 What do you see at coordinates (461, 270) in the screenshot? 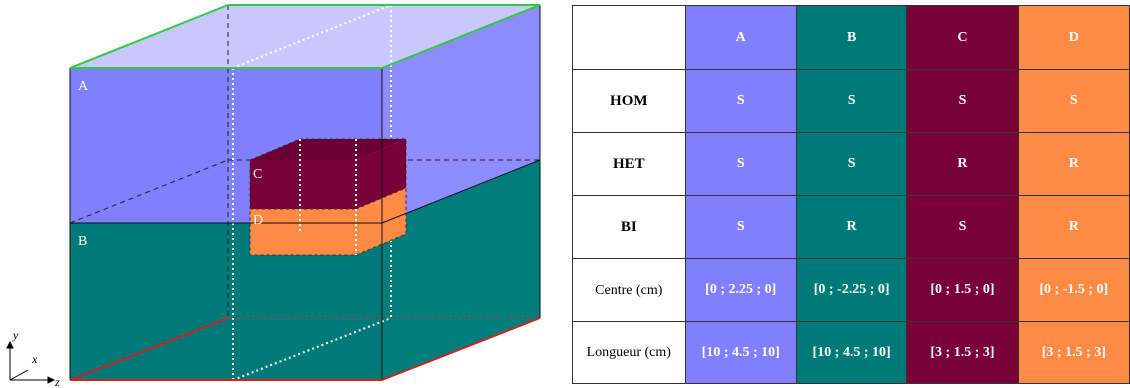
I see `region-b-side-face` at bounding box center [461, 270].